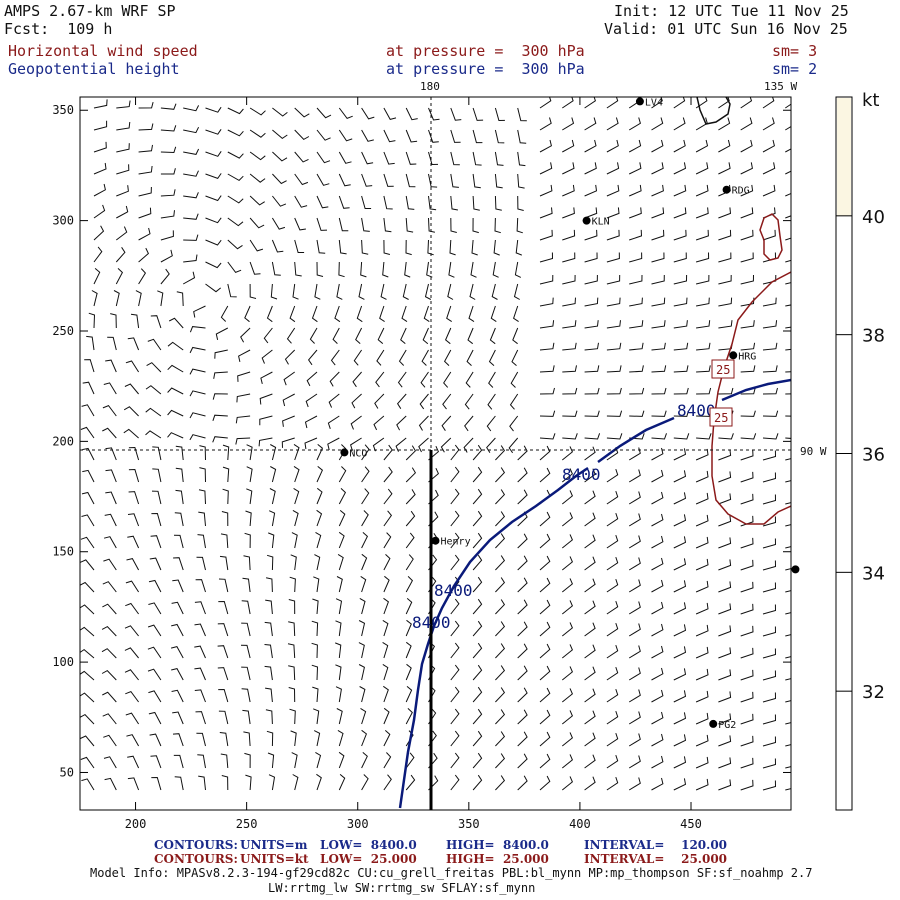 The height and width of the screenshot is (900, 900). I want to click on coastline, so click(713, 111).